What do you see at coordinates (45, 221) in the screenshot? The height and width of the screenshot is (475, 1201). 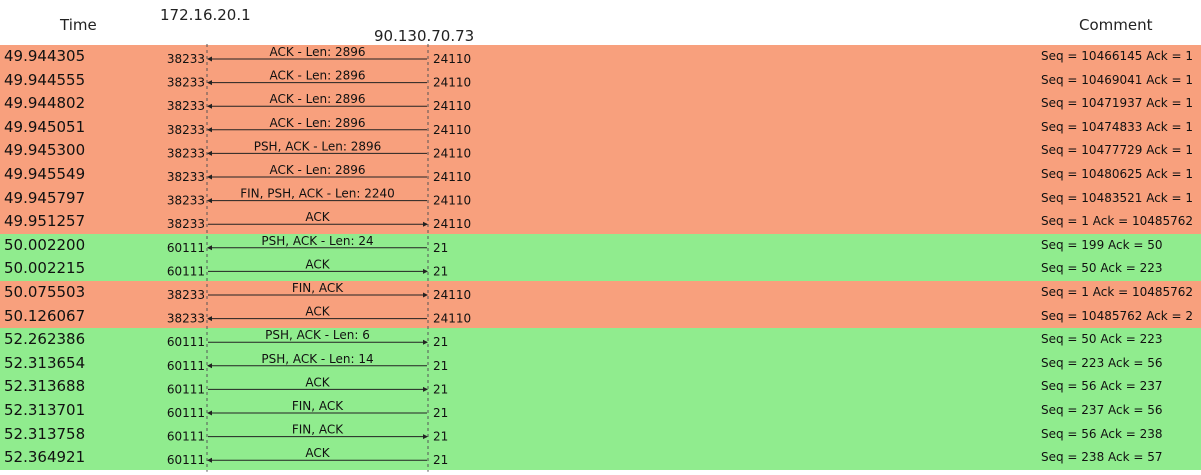 I see `packet-time: 49.951257` at bounding box center [45, 221].